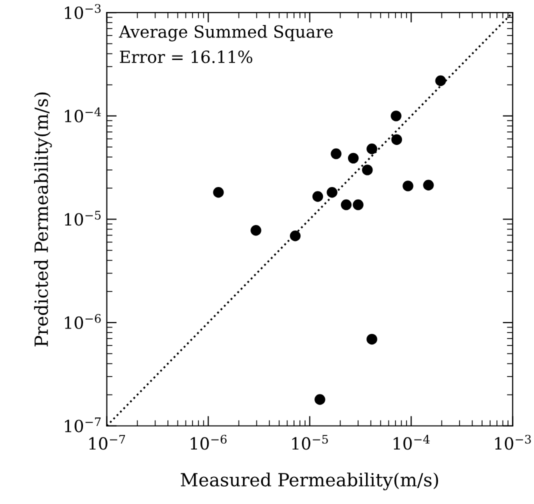  Describe the element at coordinates (412, 442) in the screenshot. I see `x-tick-label: 10$^{−4}$` at that location.